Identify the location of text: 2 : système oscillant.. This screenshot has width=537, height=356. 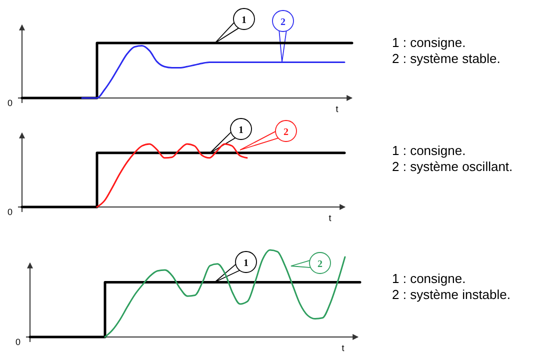
(452, 166).